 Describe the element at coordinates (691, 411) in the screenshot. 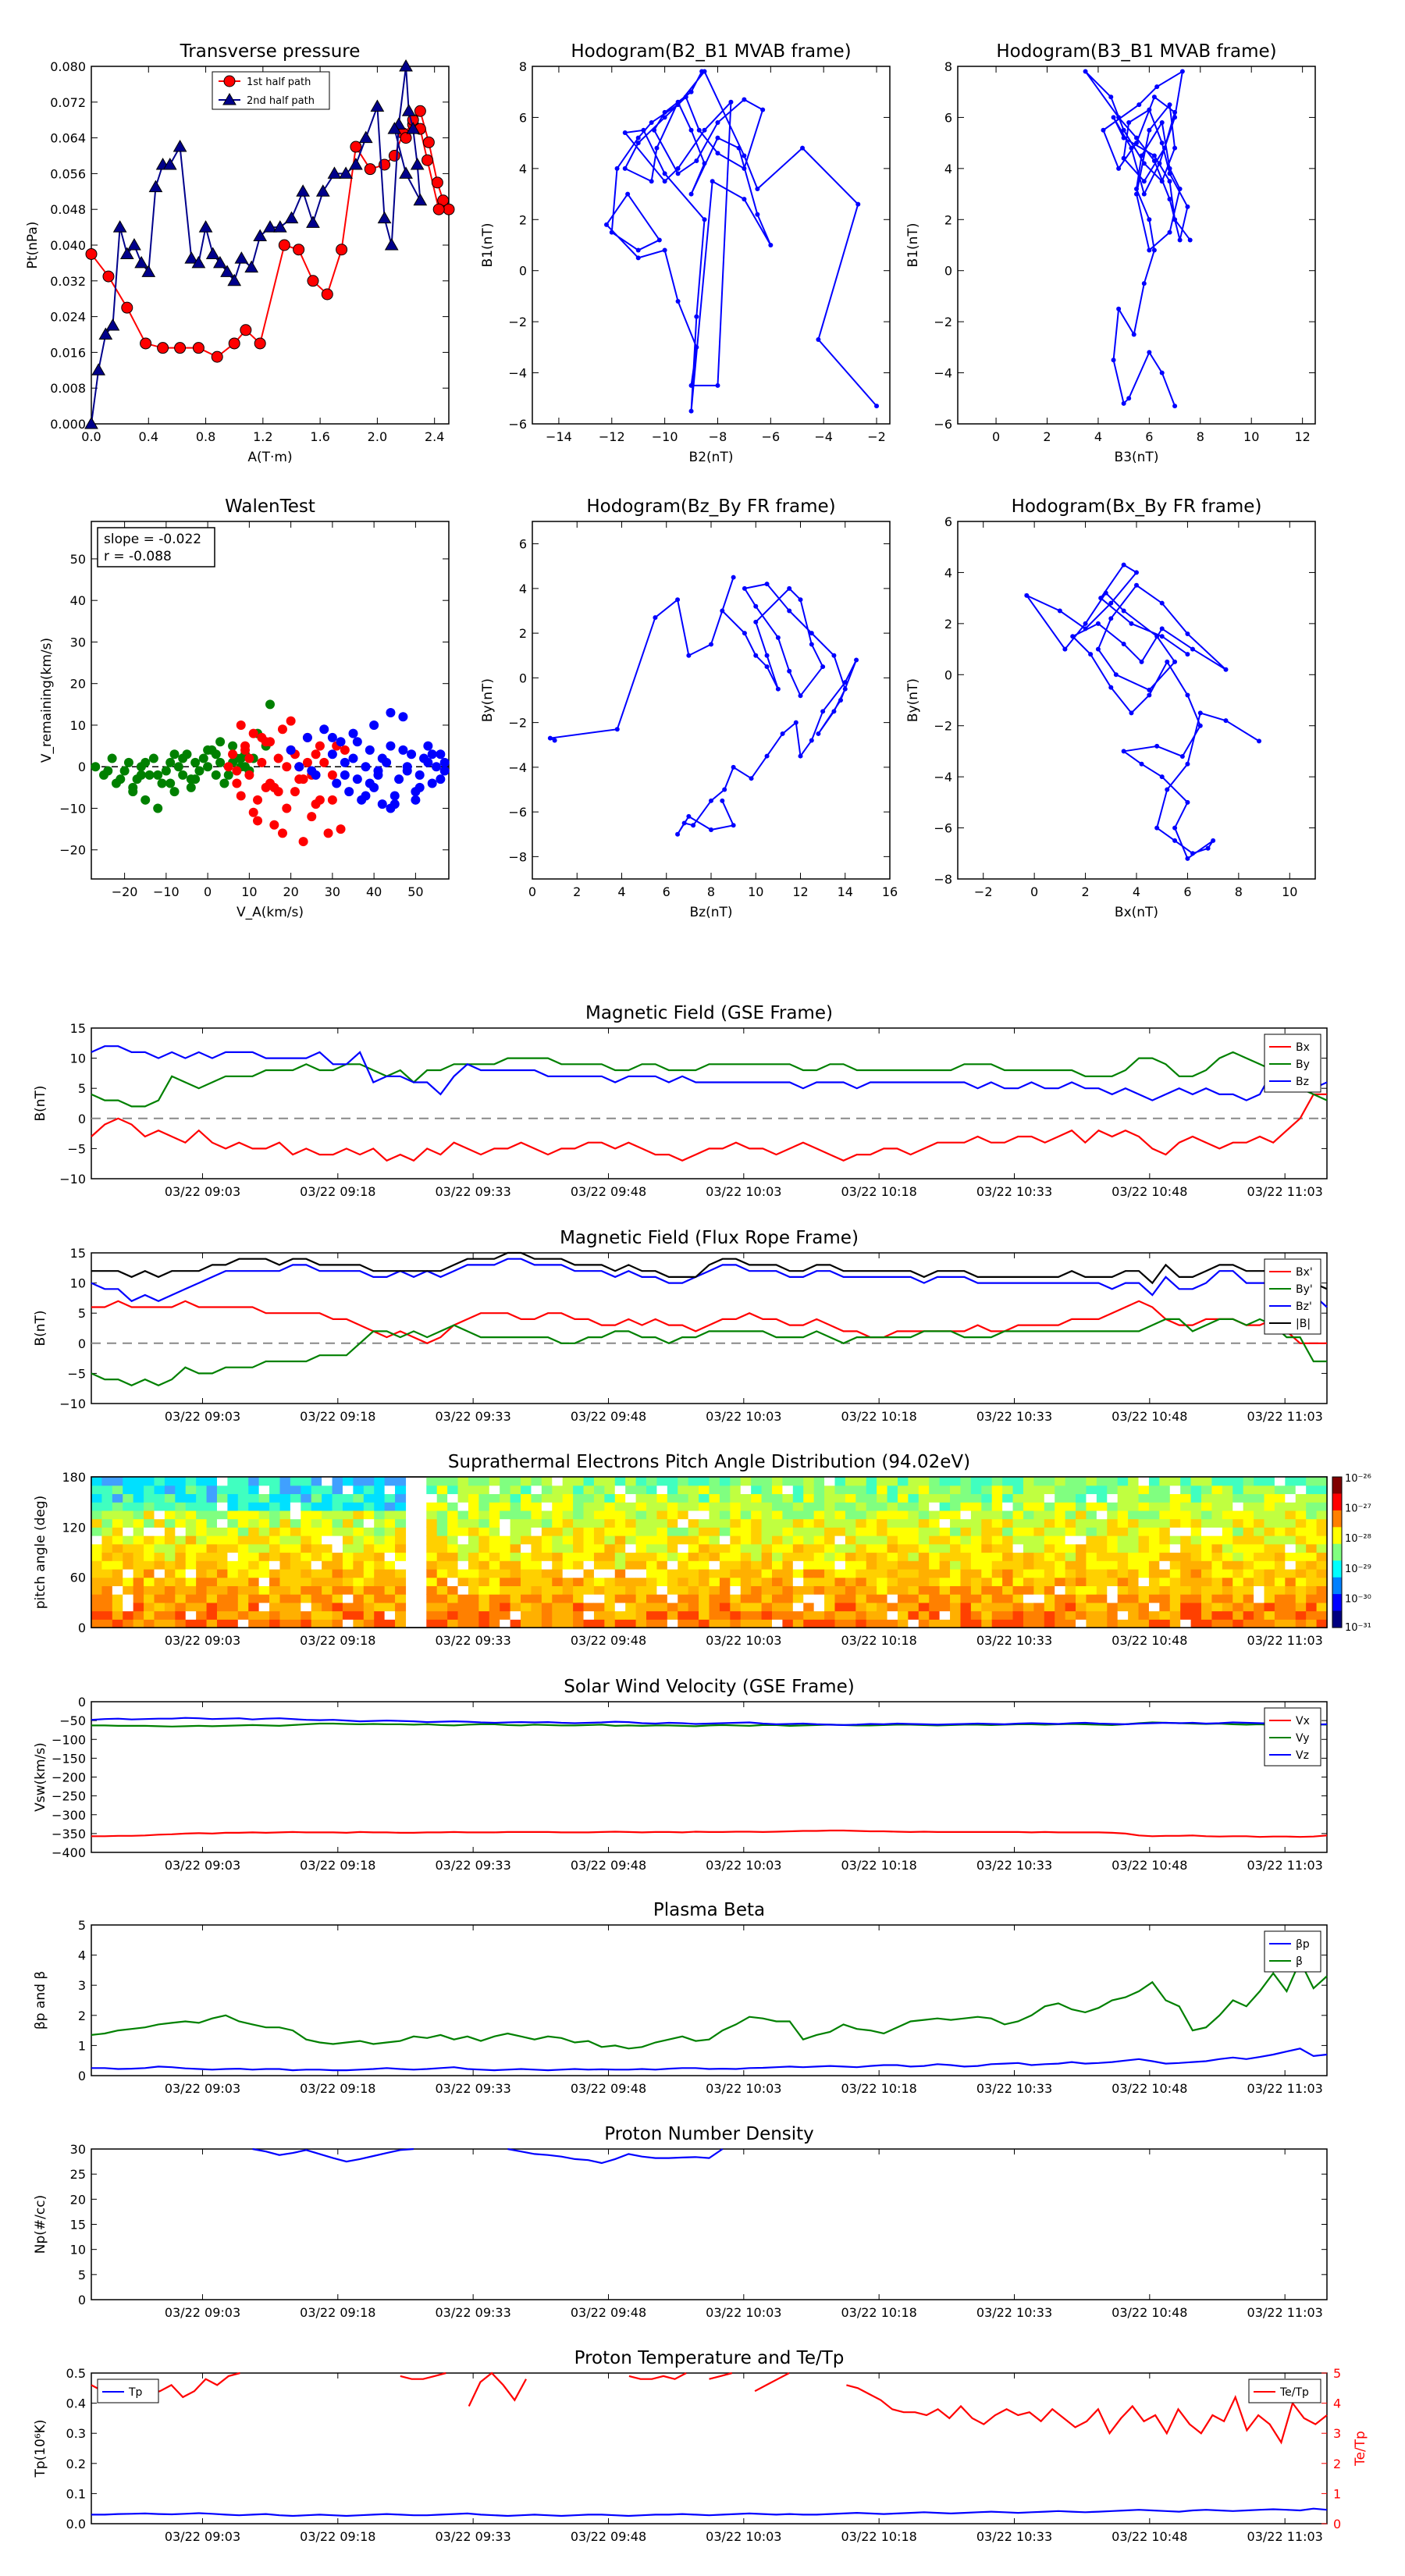

I see `h1-point` at that location.